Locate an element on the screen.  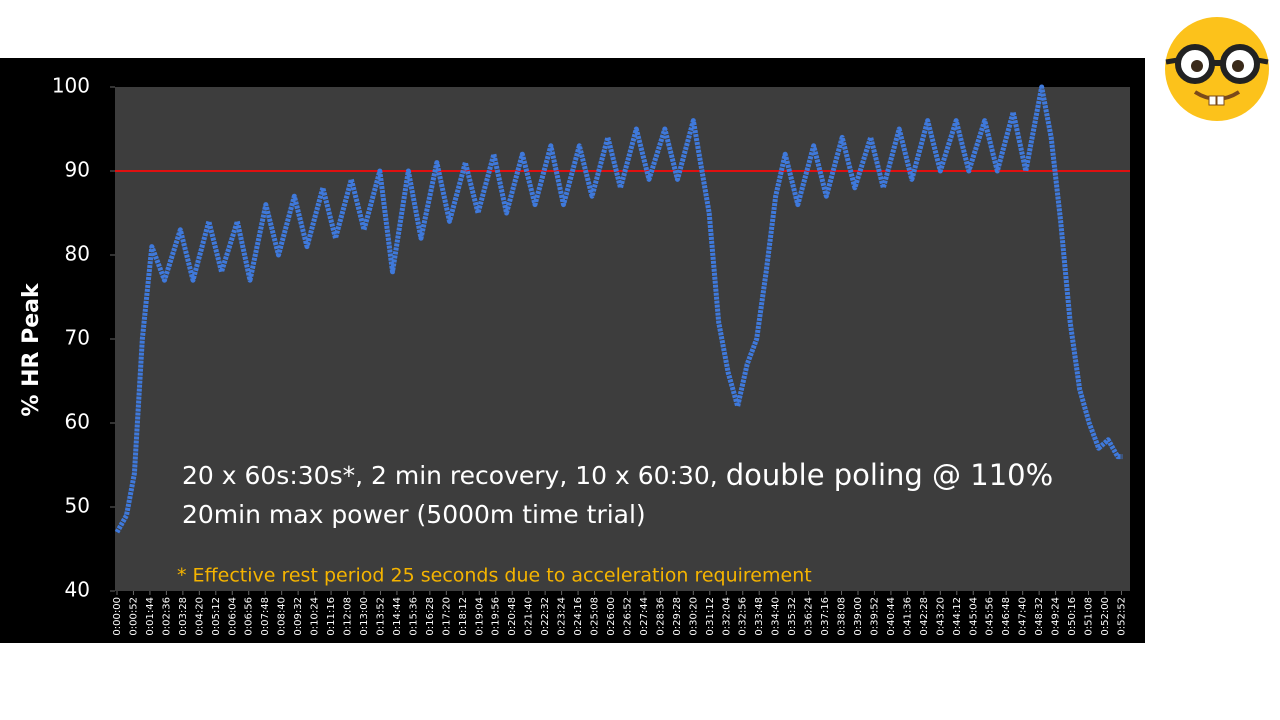
x-tick-label: 0:03:28 is located at coordinates (183, 616).